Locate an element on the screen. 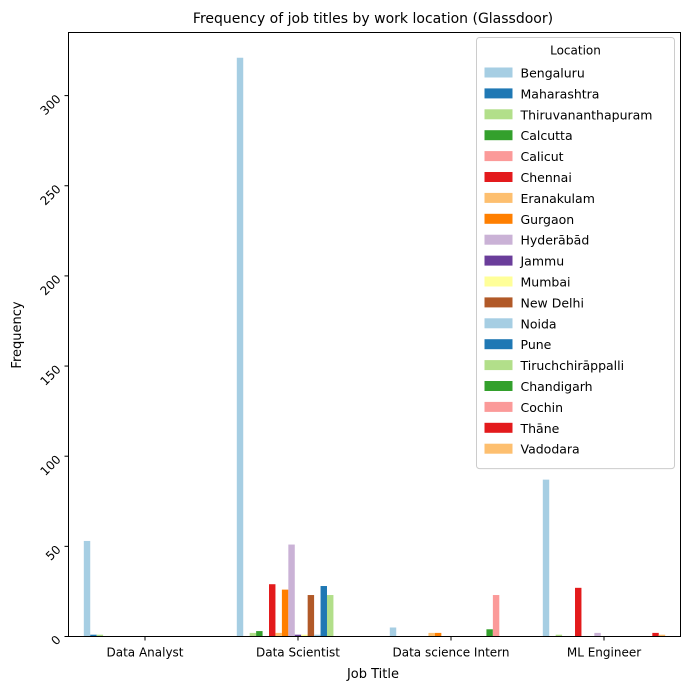 This screenshot has height=690, width=690. legend-label: Cochin is located at coordinates (542, 407).